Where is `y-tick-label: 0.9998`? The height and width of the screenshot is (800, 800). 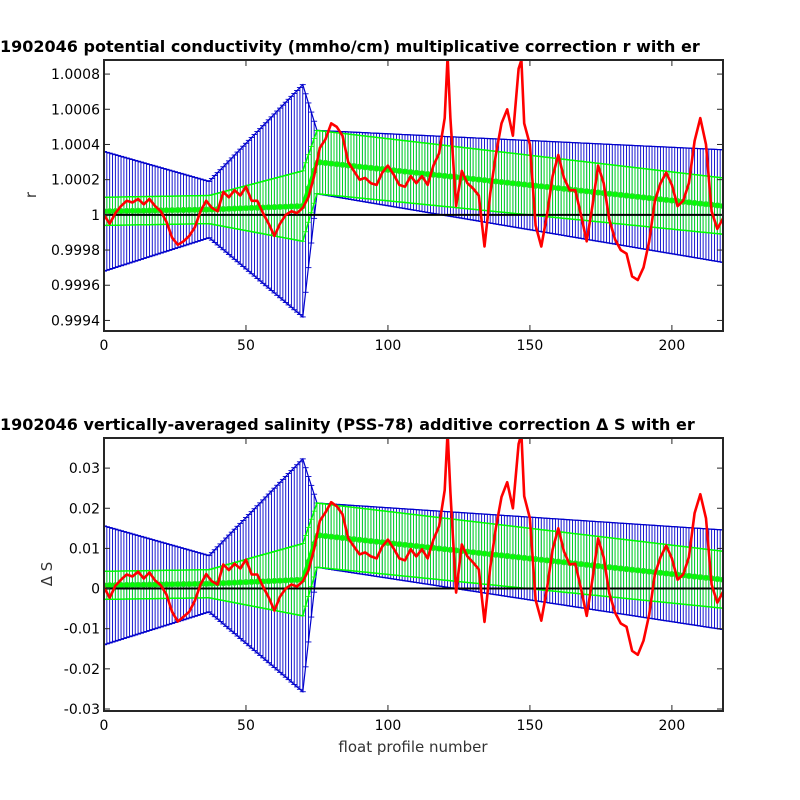 y-tick-label: 0.9998 is located at coordinates (75, 251).